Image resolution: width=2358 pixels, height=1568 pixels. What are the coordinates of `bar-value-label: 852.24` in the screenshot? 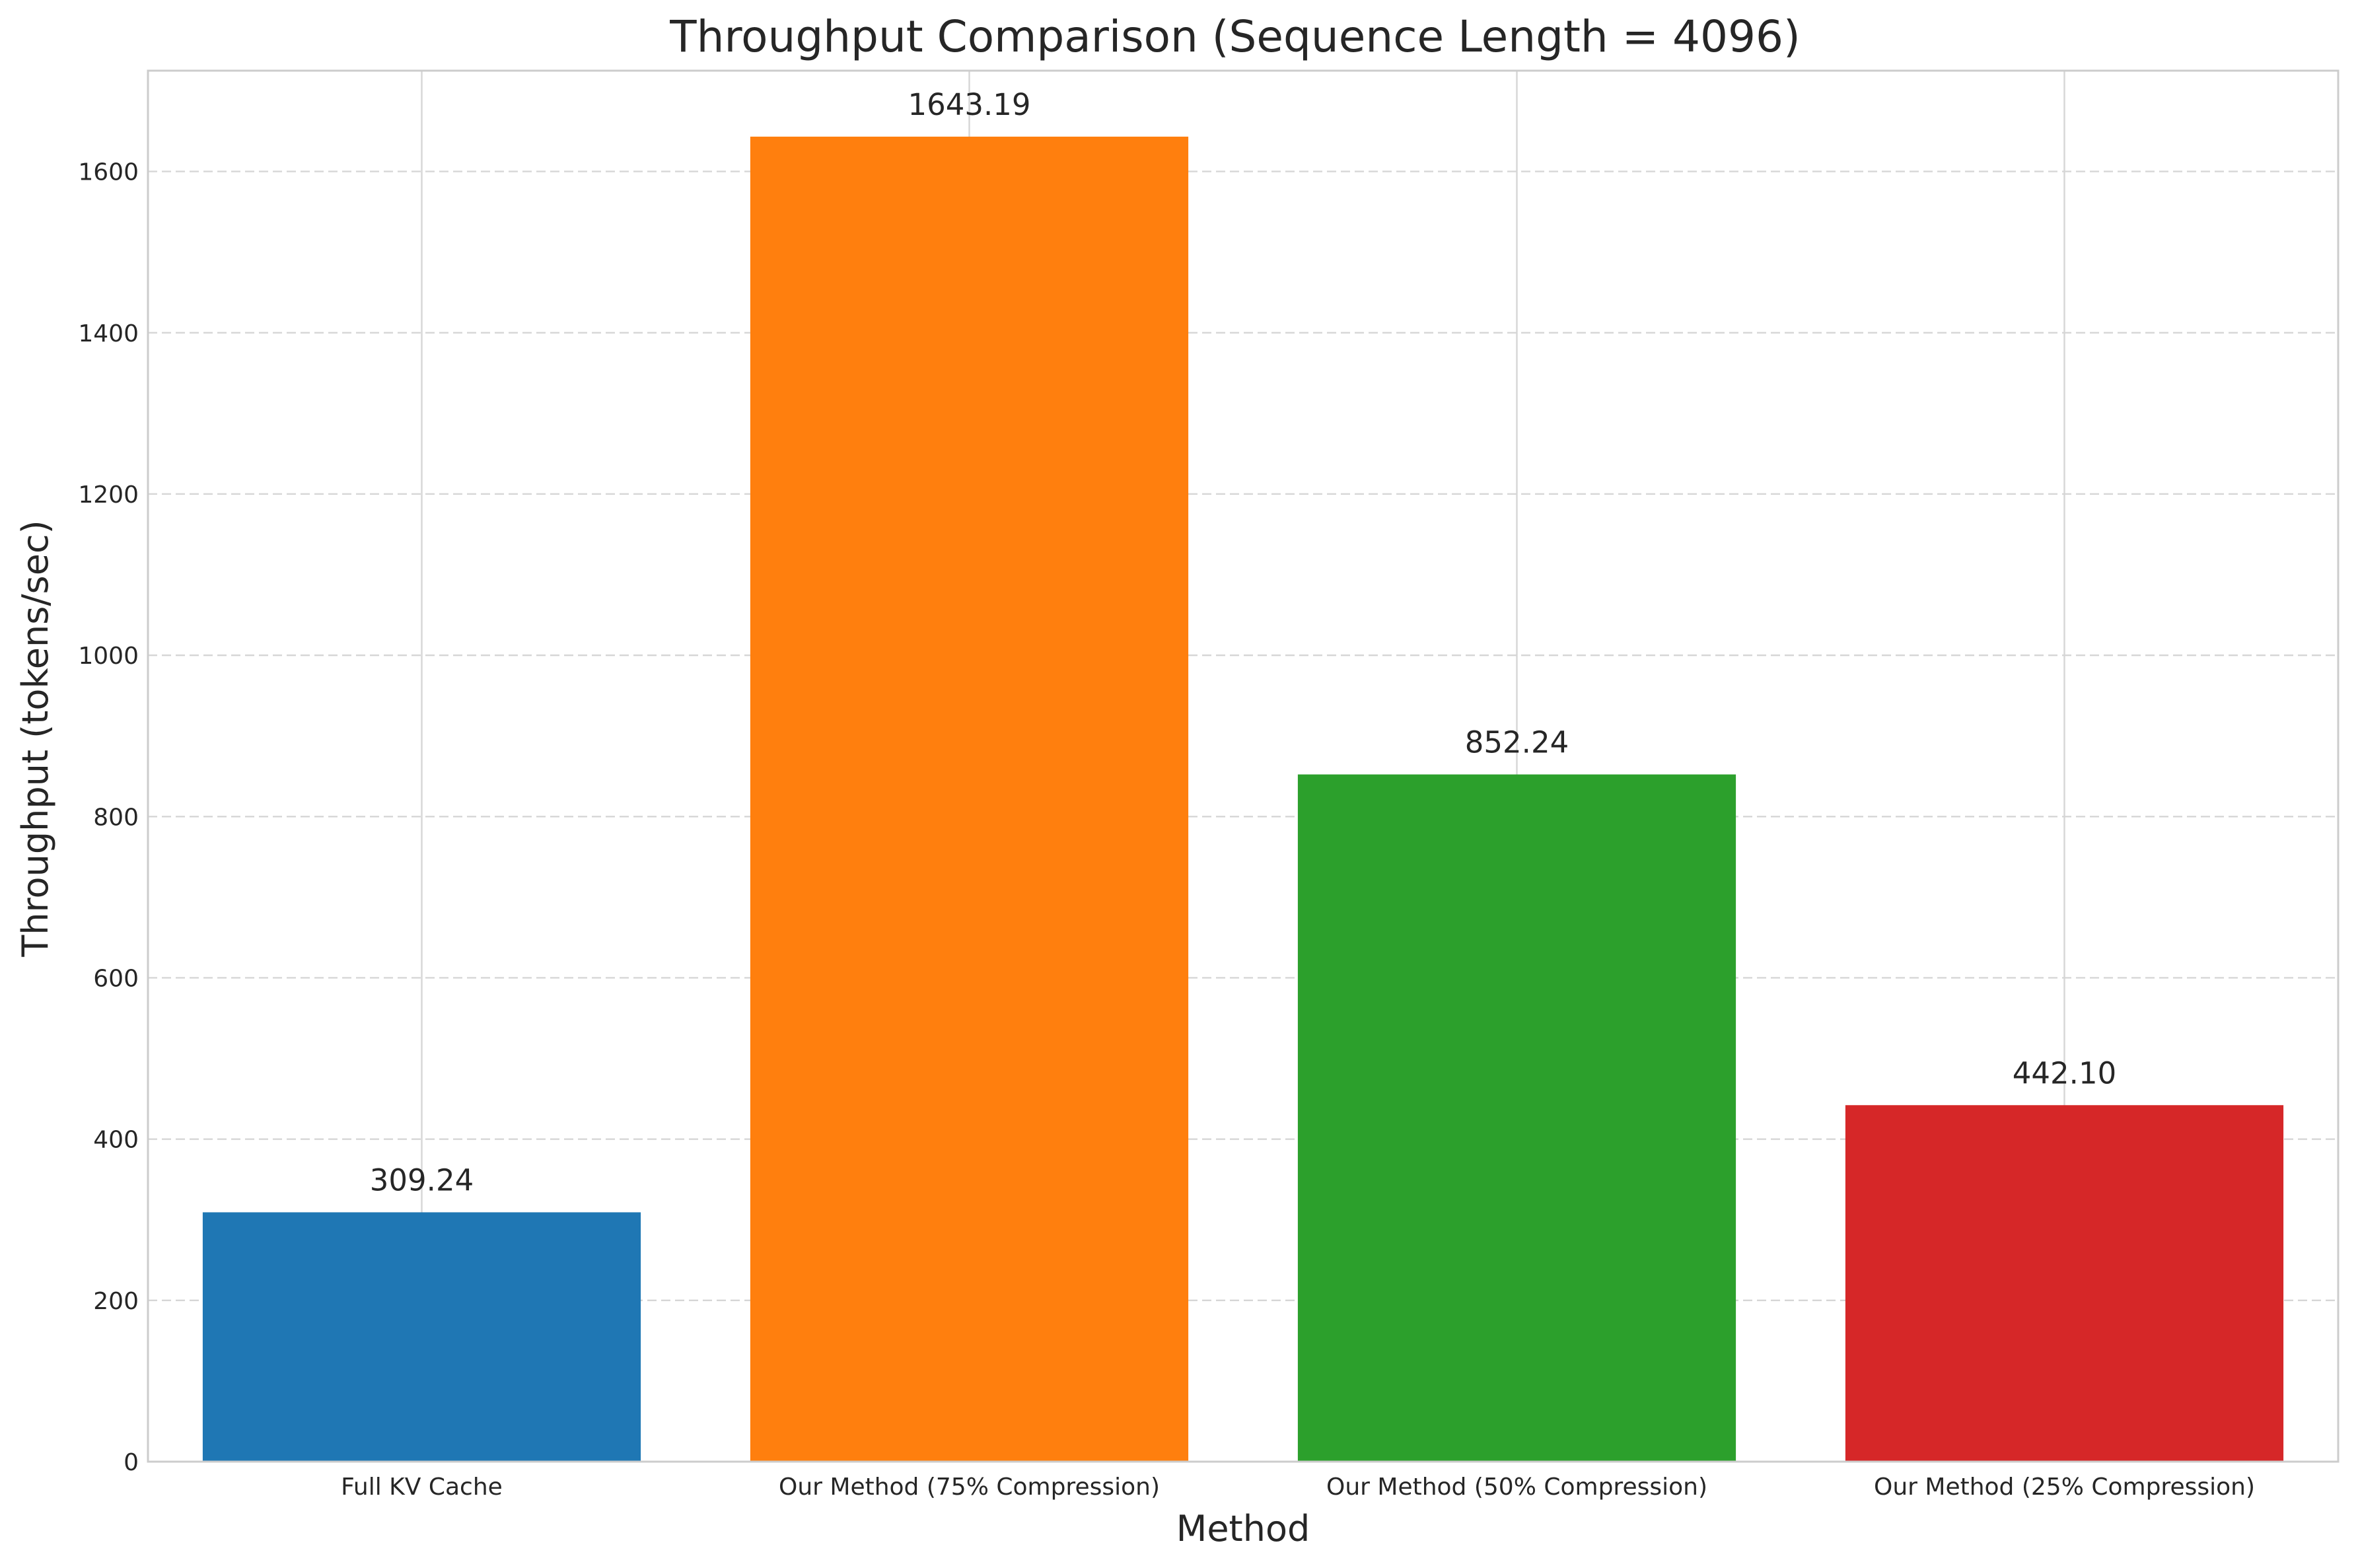 It's located at (1517, 742).